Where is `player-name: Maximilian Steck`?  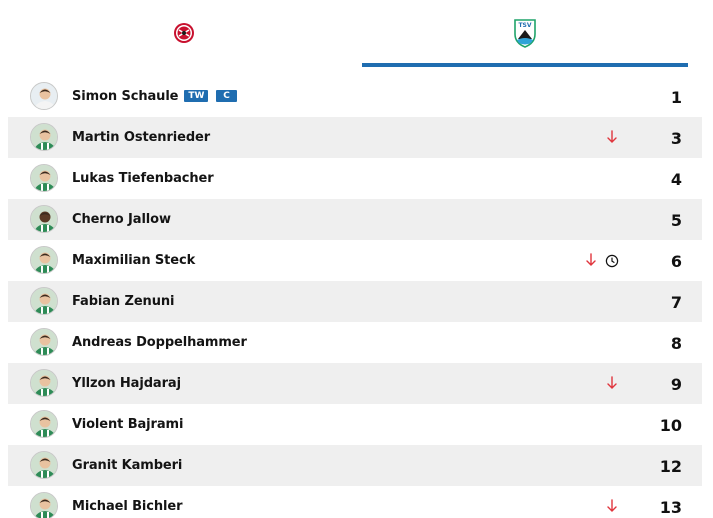
player-name: Maximilian Steck is located at coordinates (133, 260).